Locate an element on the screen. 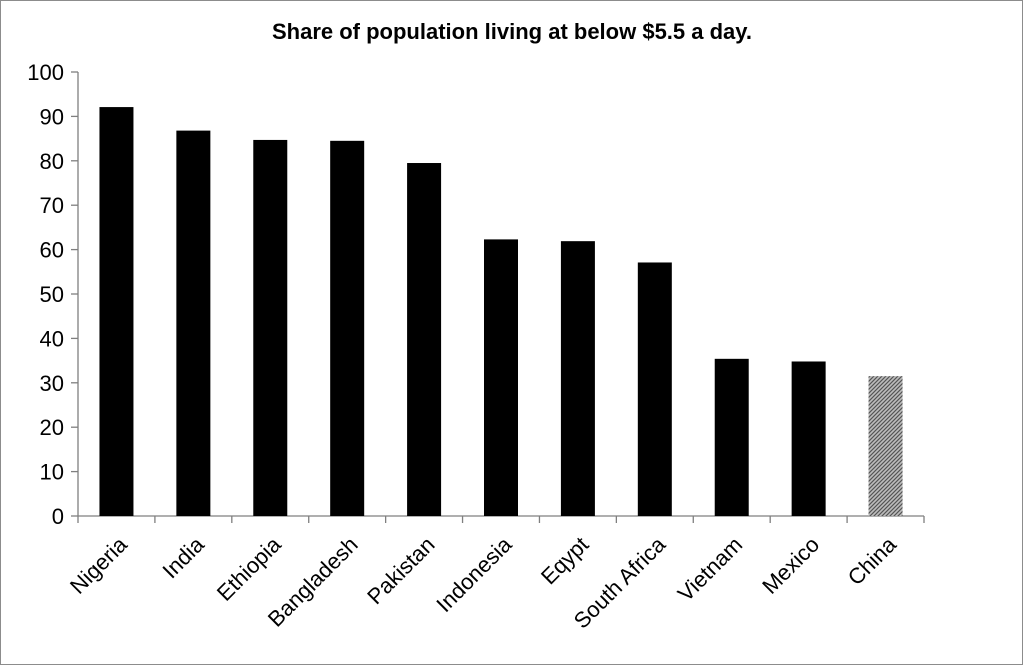 The height and width of the screenshot is (665, 1023). bar-nigeria is located at coordinates (116, 312).